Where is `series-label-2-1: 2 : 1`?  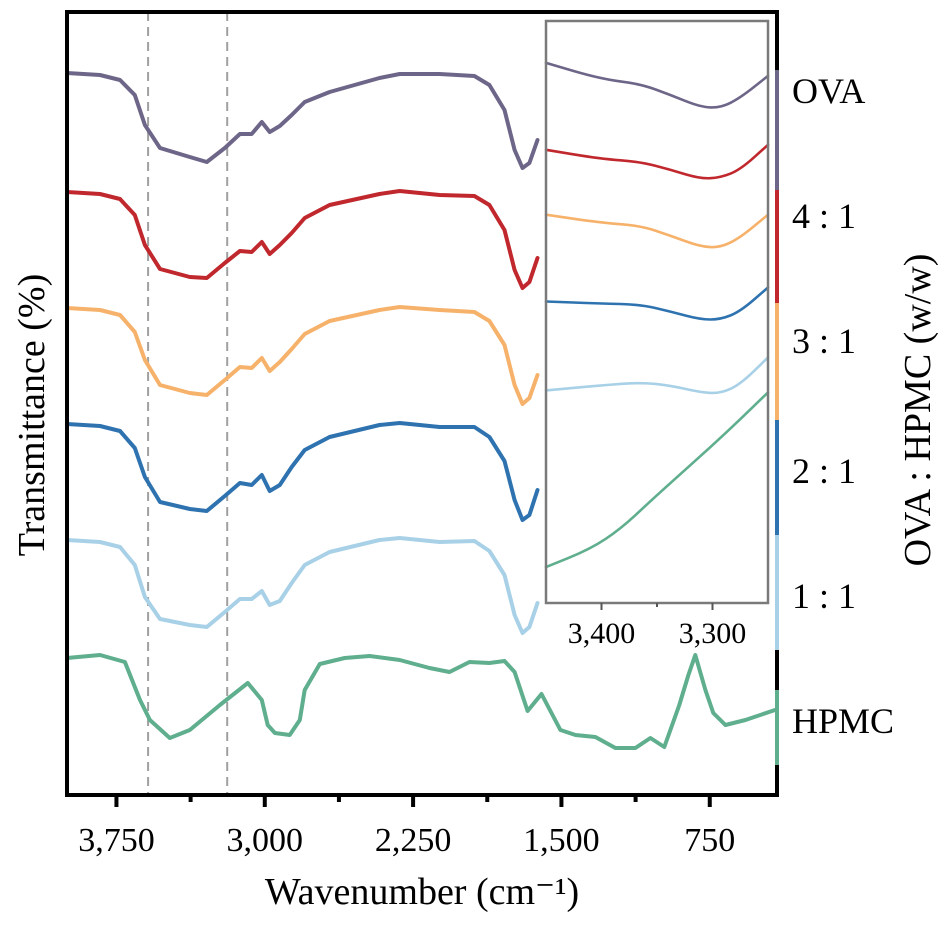 series-label-2-1: 2 : 1 is located at coordinates (824, 471).